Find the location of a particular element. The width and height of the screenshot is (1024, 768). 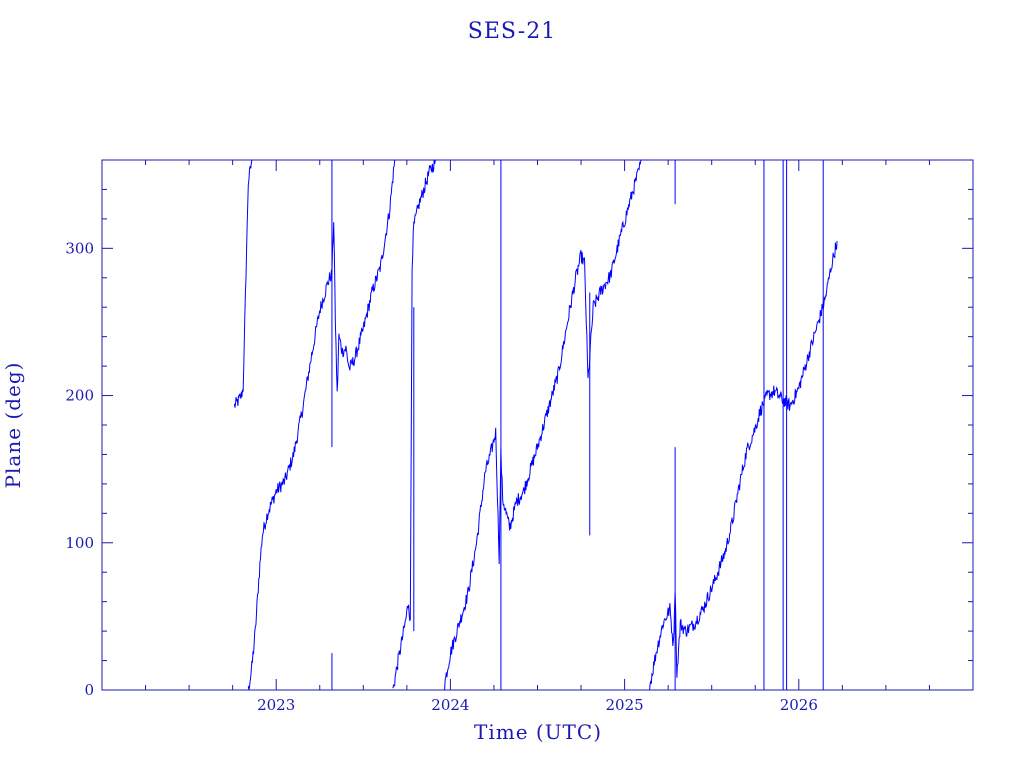

x-tick-label: 2023 is located at coordinates (276, 705).